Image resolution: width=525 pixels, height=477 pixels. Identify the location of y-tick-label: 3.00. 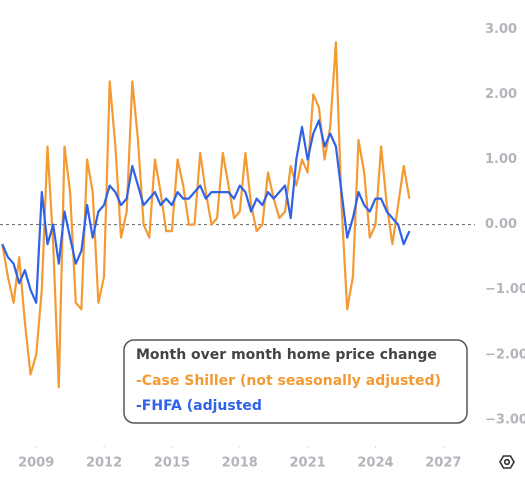
(501, 29).